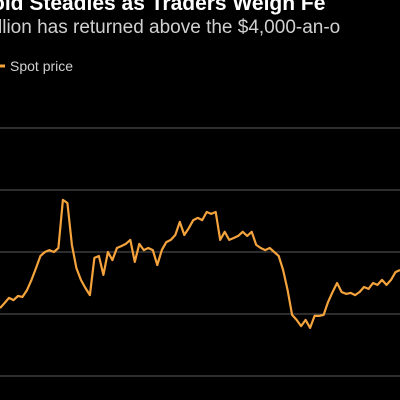 The width and height of the screenshot is (400, 400). Describe the element at coordinates (162, 7) in the screenshot. I see `chart-title: old Steadies as Traders Weigh Fe` at that location.